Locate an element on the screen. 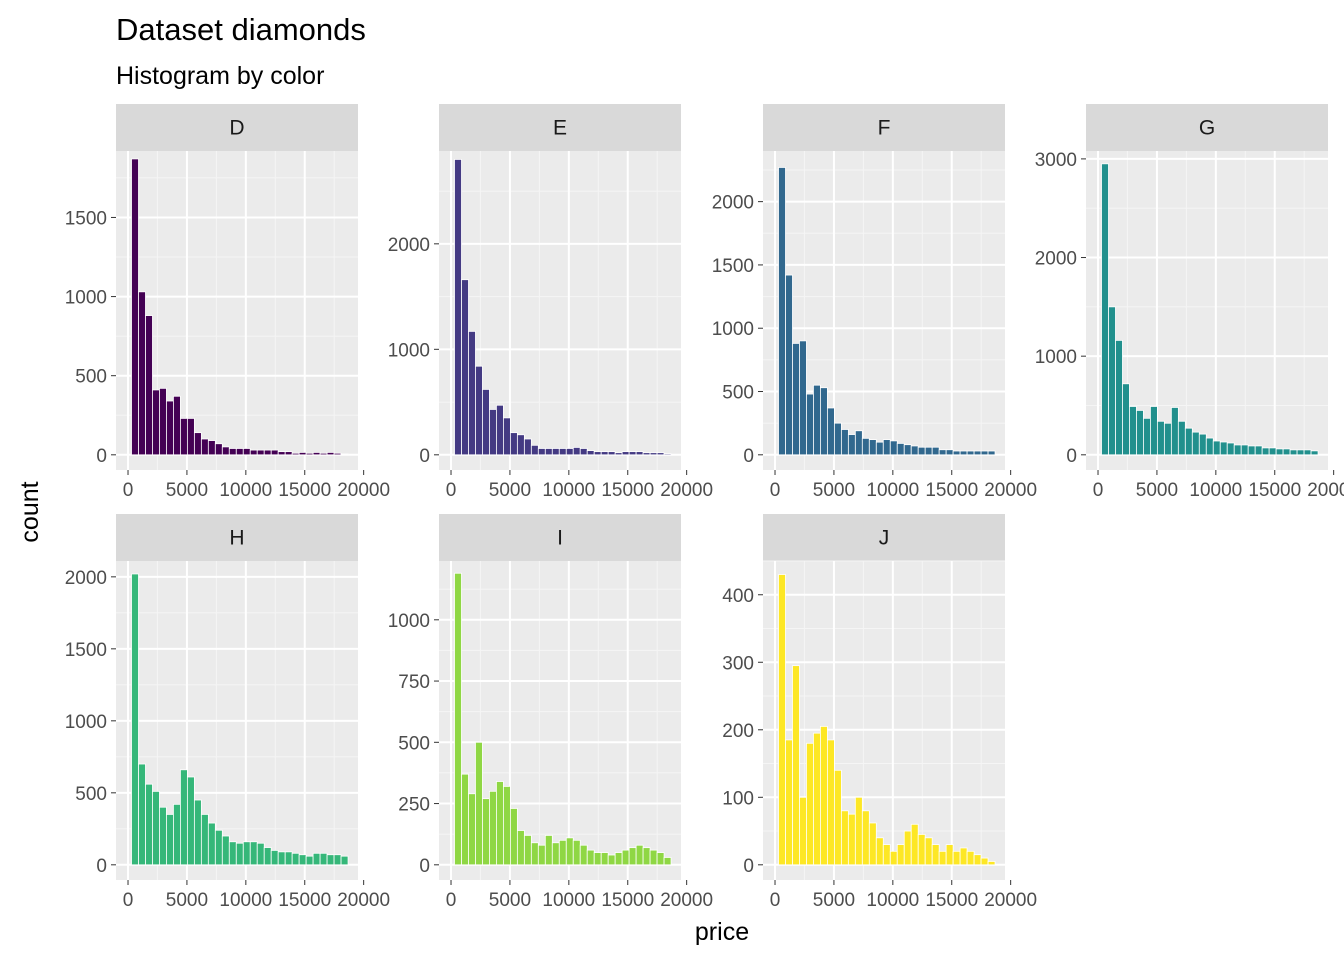 The height and width of the screenshot is (960, 1344). x-tick-label: 0 is located at coordinates (128, 490).